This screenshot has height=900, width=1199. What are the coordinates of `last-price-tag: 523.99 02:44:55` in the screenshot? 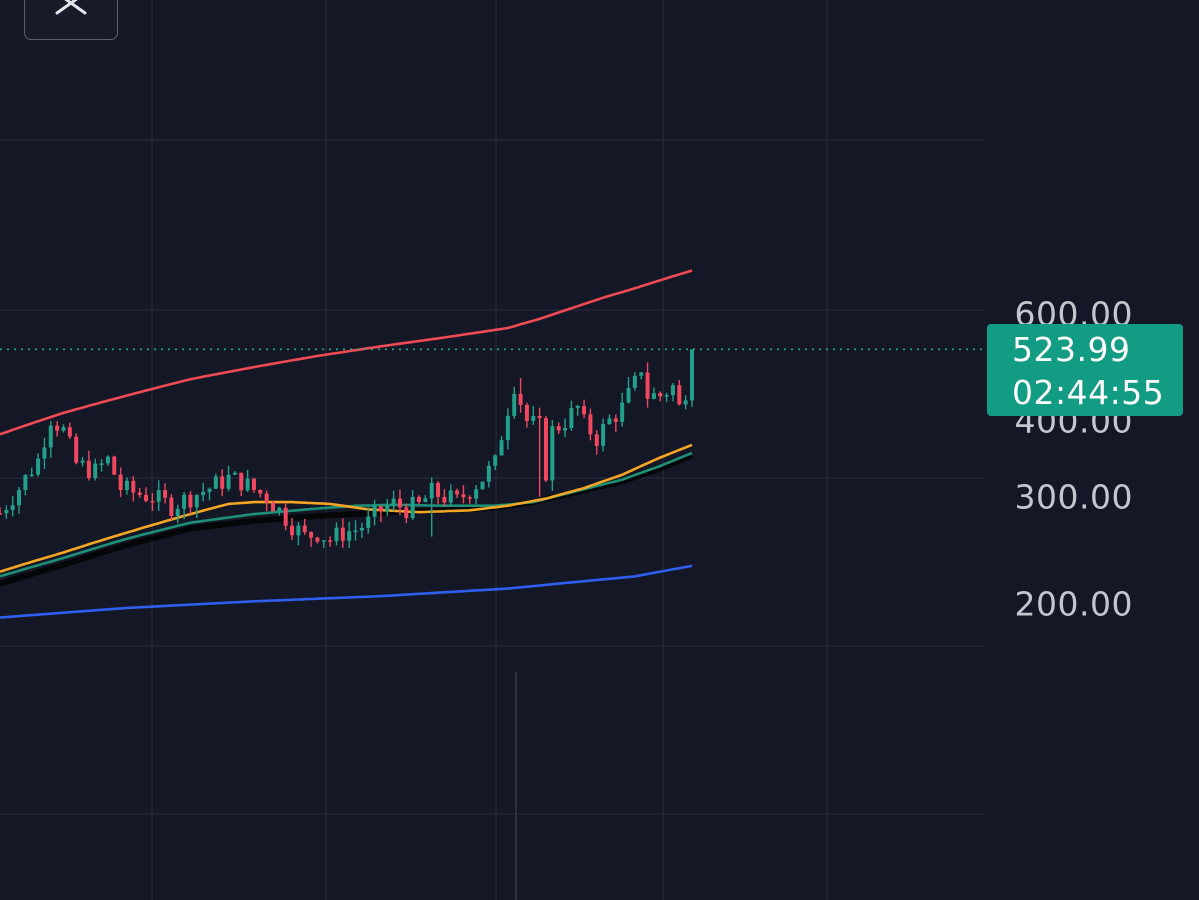 It's located at (1085, 370).